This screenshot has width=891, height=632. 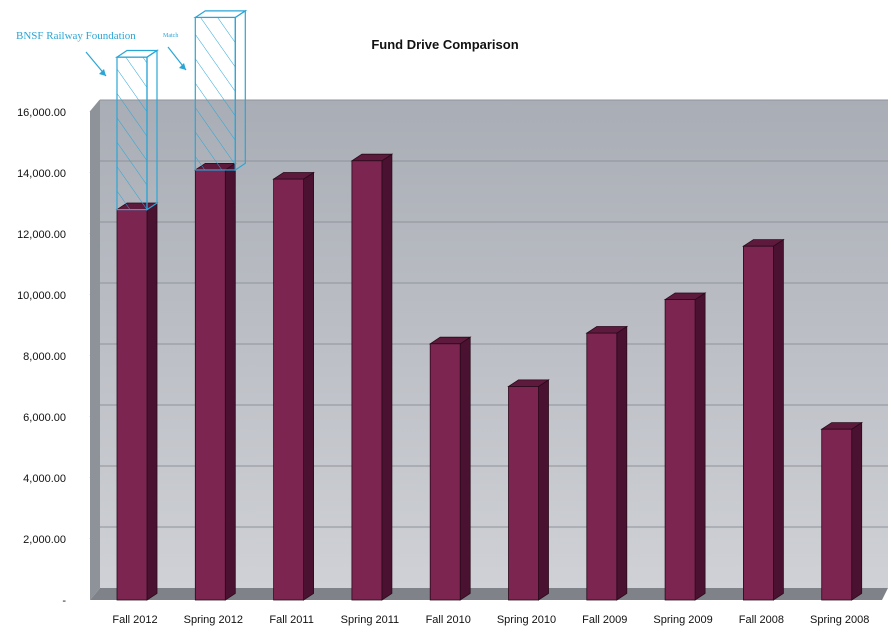 What do you see at coordinates (213, 620) in the screenshot?
I see `x-tick-label: Spring 2012` at bounding box center [213, 620].